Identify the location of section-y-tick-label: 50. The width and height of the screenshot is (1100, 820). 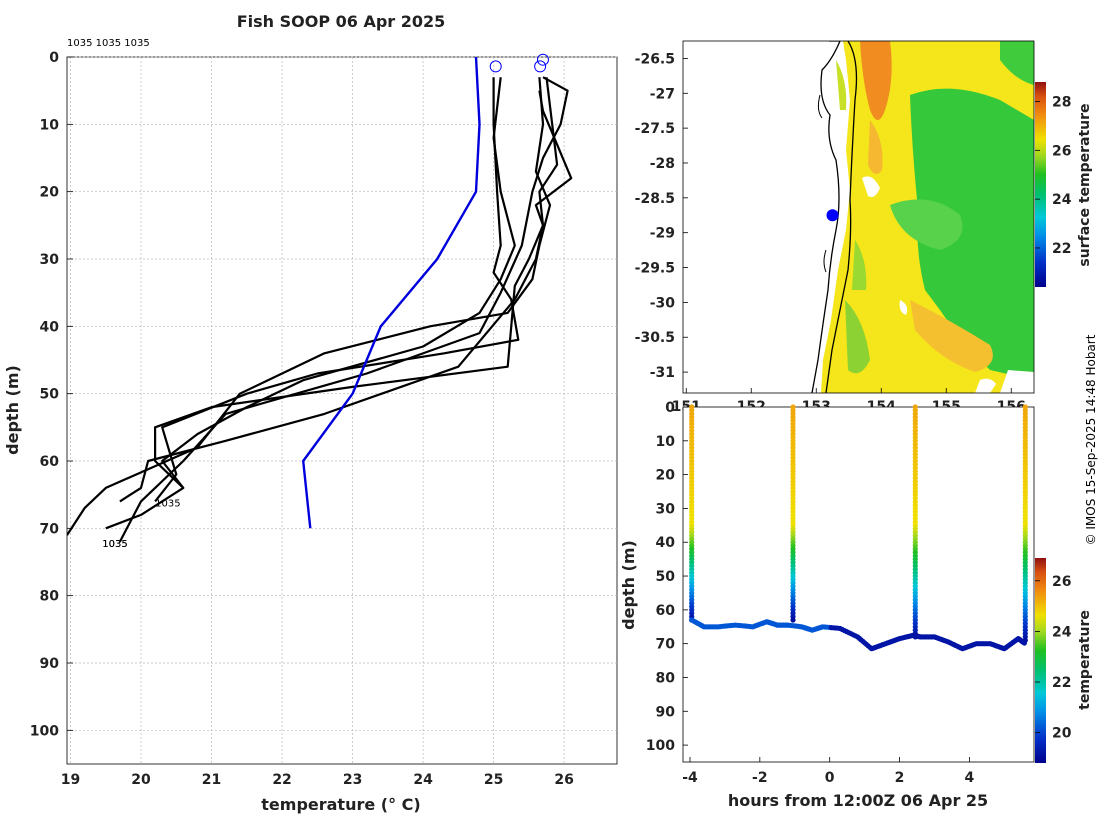
(666, 577).